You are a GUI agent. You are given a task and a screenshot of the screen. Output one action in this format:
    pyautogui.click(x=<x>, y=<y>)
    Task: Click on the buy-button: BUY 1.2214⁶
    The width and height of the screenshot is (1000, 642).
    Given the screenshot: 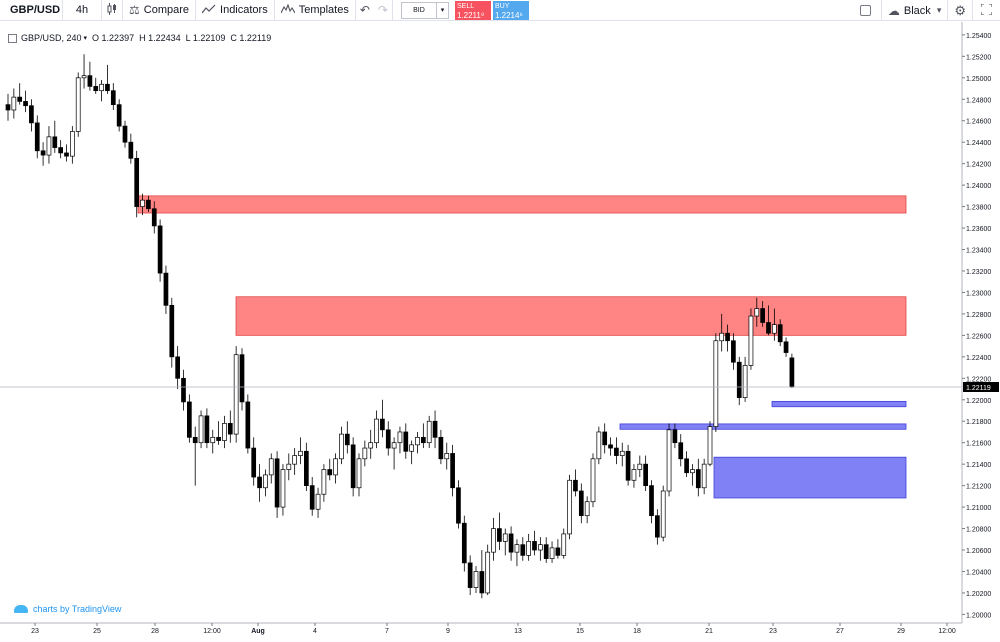 What is the action you would take?
    pyautogui.click(x=510, y=10)
    